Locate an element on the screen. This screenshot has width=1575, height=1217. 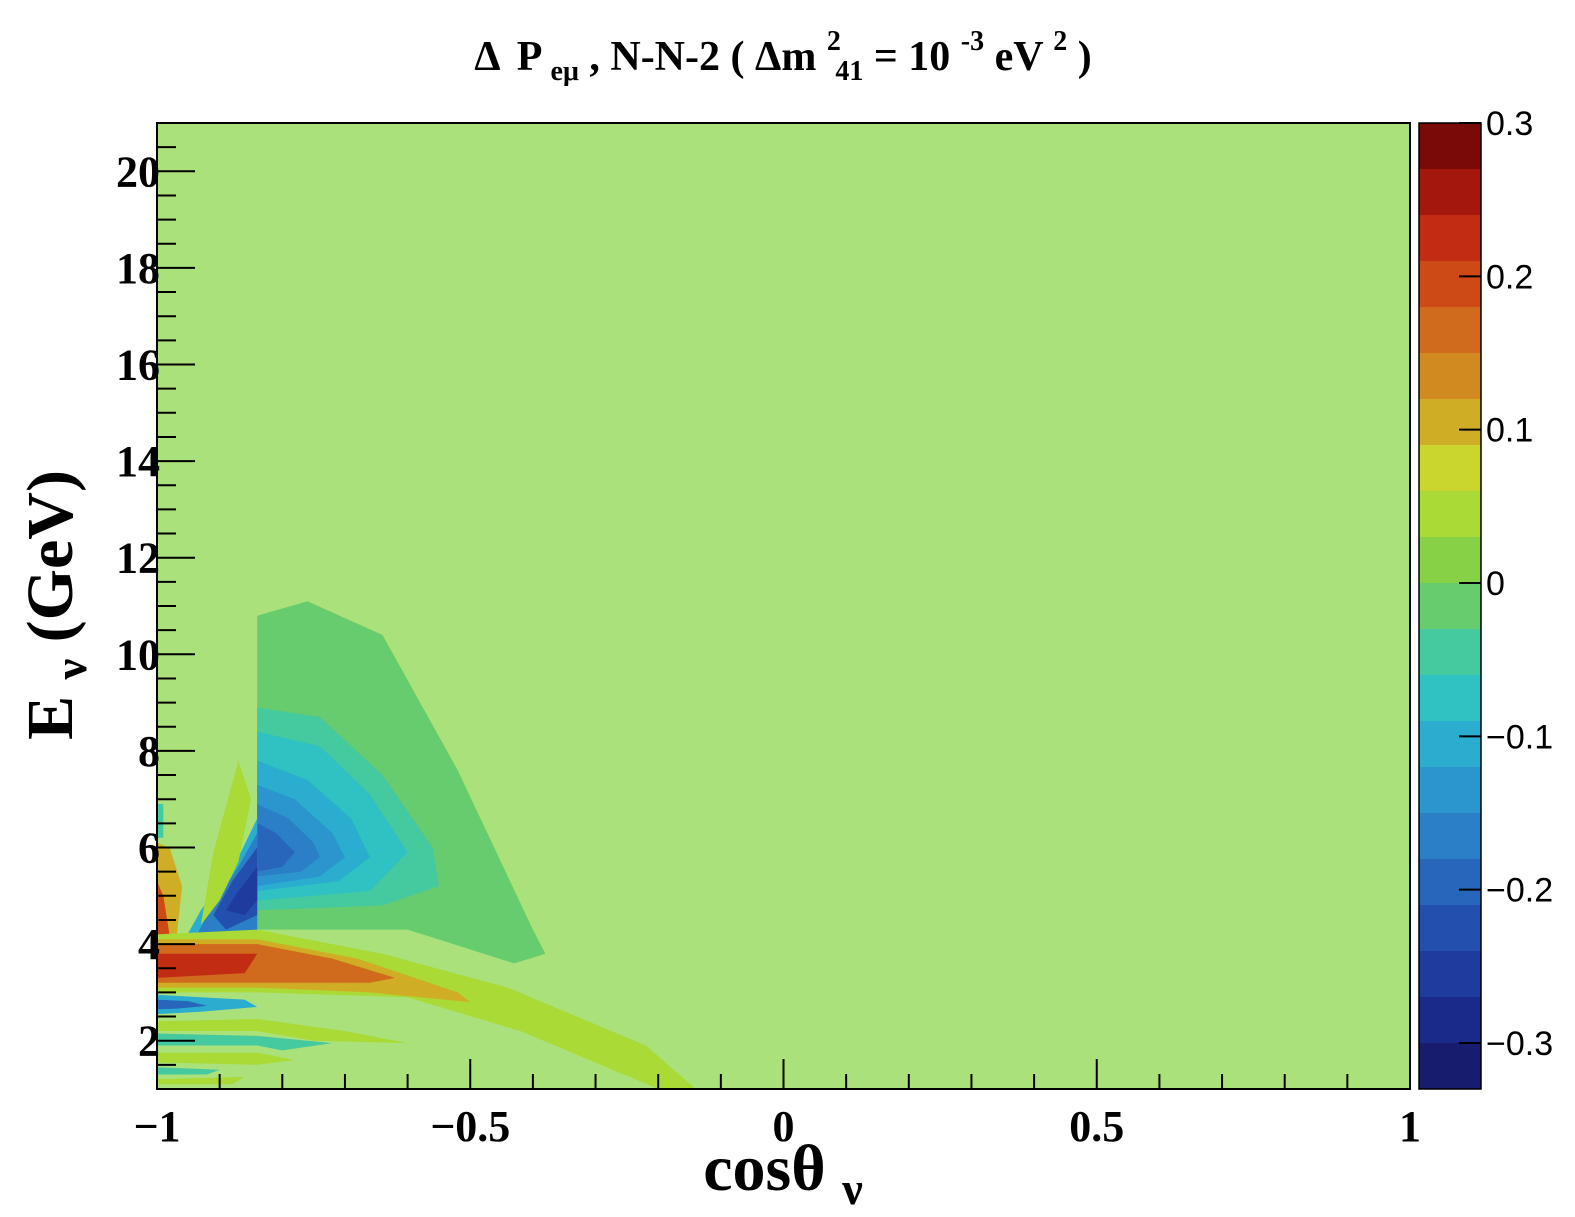
y-tick-label: 18 is located at coordinates (138, 268).